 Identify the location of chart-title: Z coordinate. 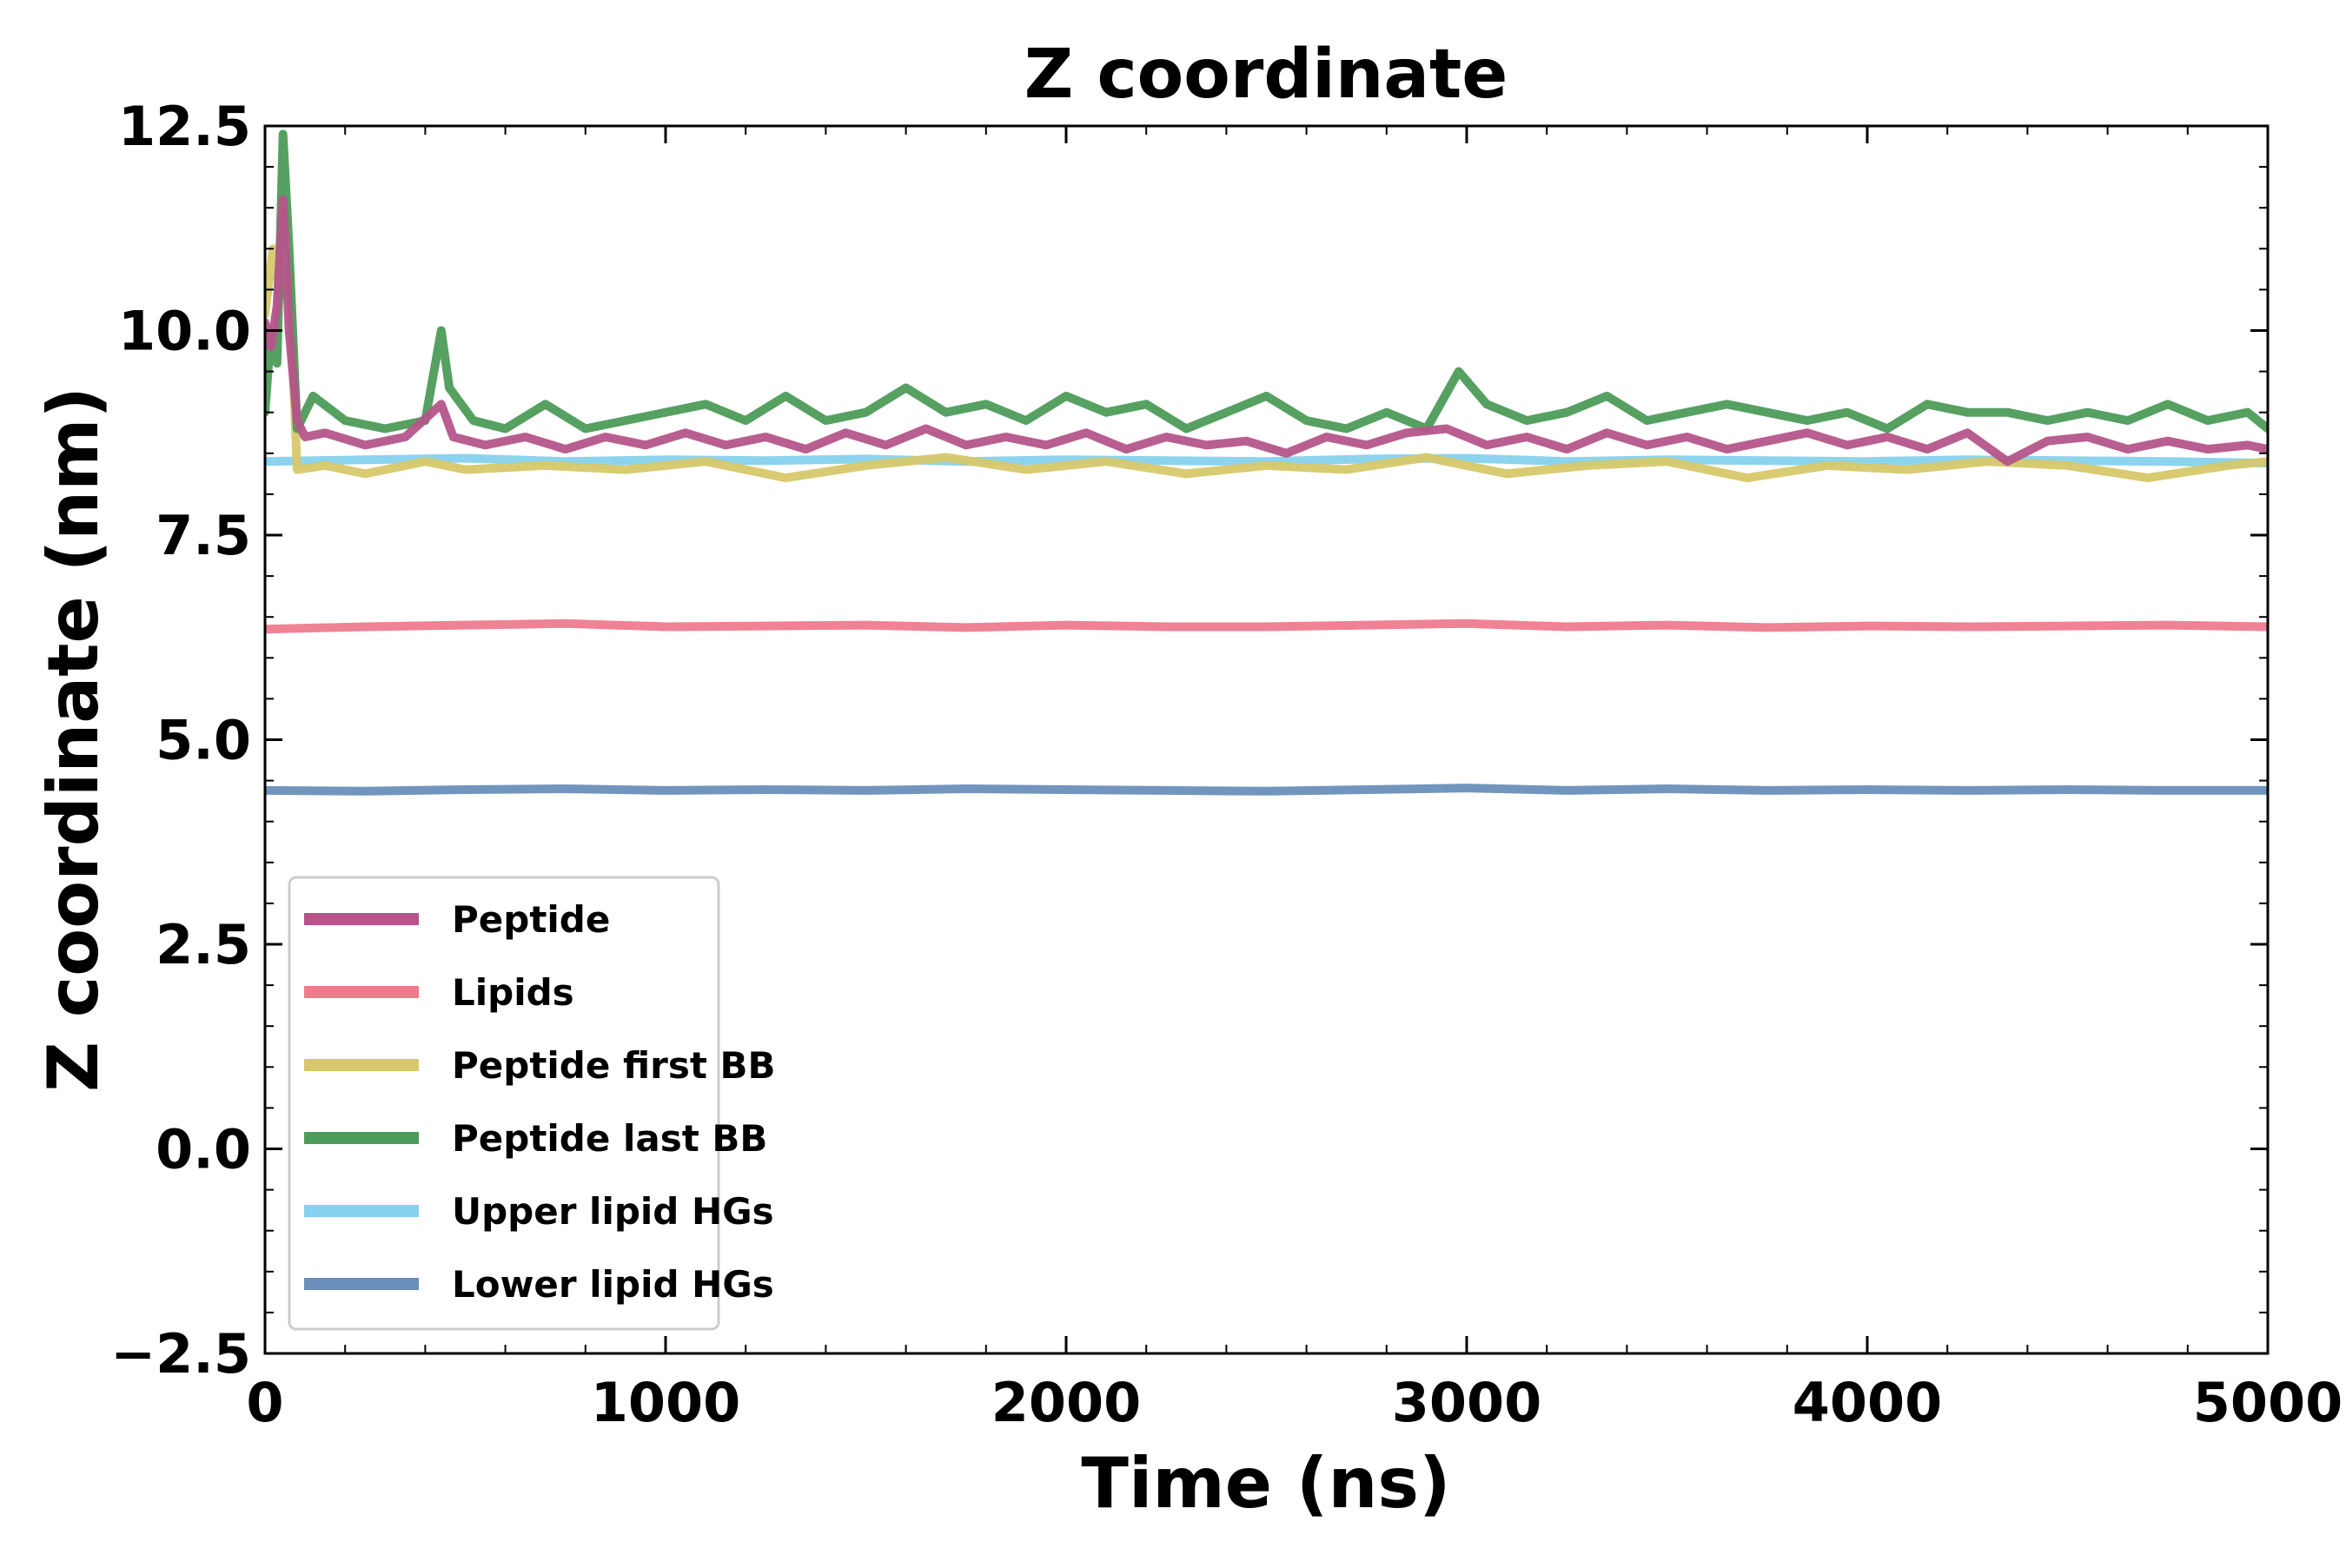
(1266, 75).